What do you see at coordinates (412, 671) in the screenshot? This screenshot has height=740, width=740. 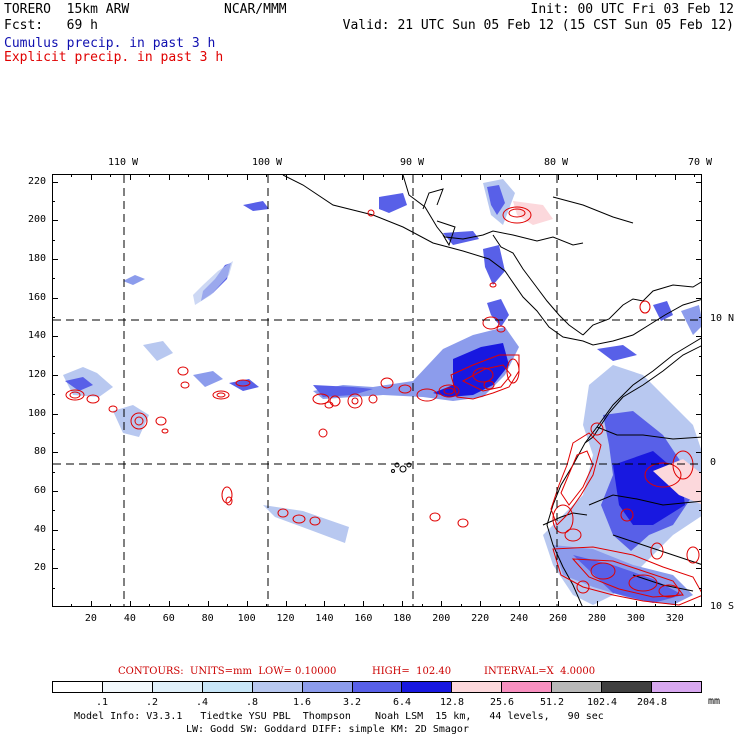 I see `contours-high: HIGH= 102.40` at bounding box center [412, 671].